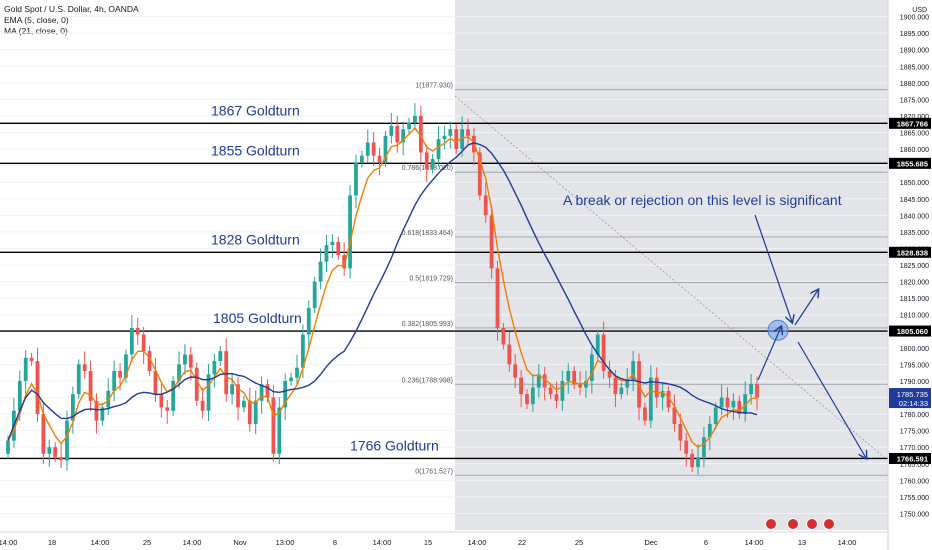 Image resolution: width=932 pixels, height=550 pixels. Describe the element at coordinates (651, 542) in the screenshot. I see `time-tick-label: Dec` at that location.